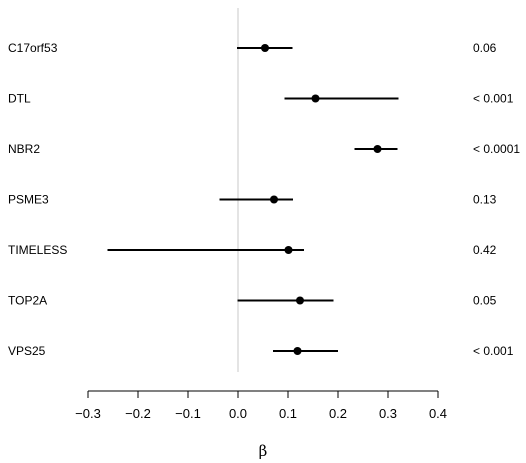 The width and height of the screenshot is (526, 463). What do you see at coordinates (238, 413) in the screenshot?
I see `x-tick-label: 0.0` at bounding box center [238, 413].